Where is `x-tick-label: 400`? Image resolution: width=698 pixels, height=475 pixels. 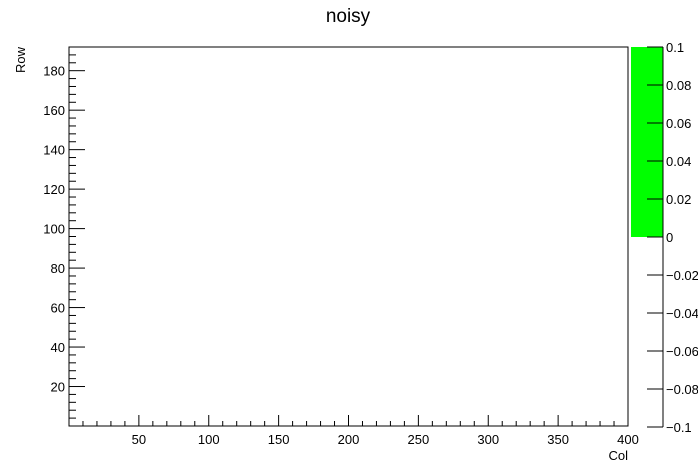
x-tick-label: 400 is located at coordinates (628, 439).